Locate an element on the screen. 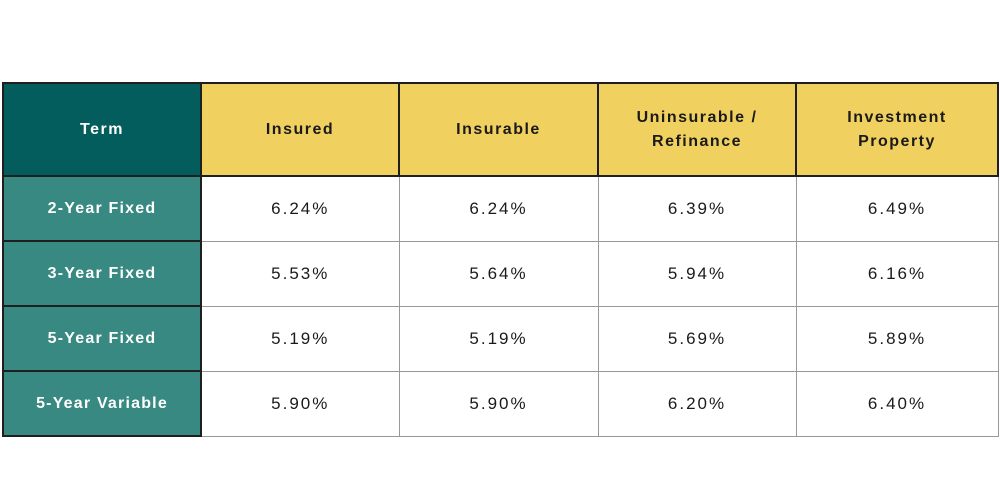 The height and width of the screenshot is (500, 1000). table-row: 2-Year Fixed 6.24% 6.24% 6.39% 6.49% is located at coordinates (500, 208).